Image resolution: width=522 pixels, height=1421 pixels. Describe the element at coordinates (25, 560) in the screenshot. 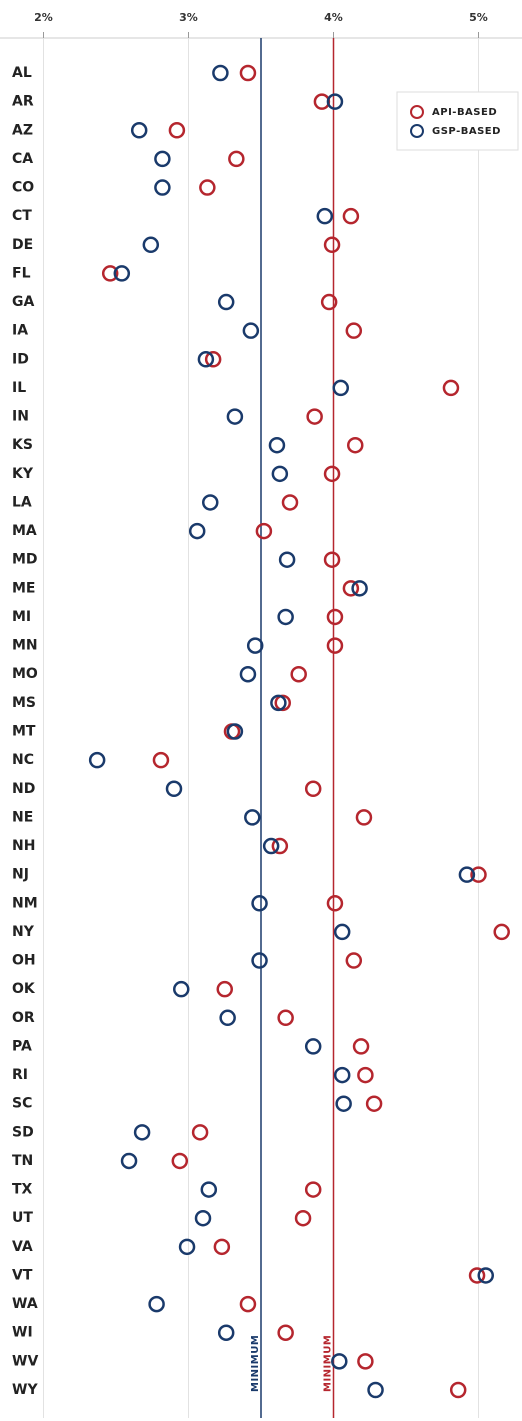

I see `category-label: MD` at that location.